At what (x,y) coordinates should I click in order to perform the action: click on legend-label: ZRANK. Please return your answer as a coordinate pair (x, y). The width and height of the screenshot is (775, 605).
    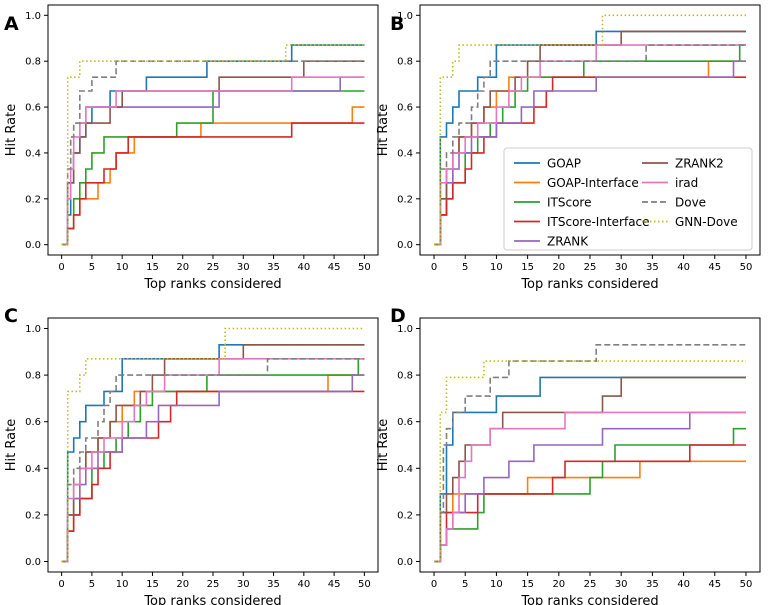
    Looking at the image, I should click on (568, 242).